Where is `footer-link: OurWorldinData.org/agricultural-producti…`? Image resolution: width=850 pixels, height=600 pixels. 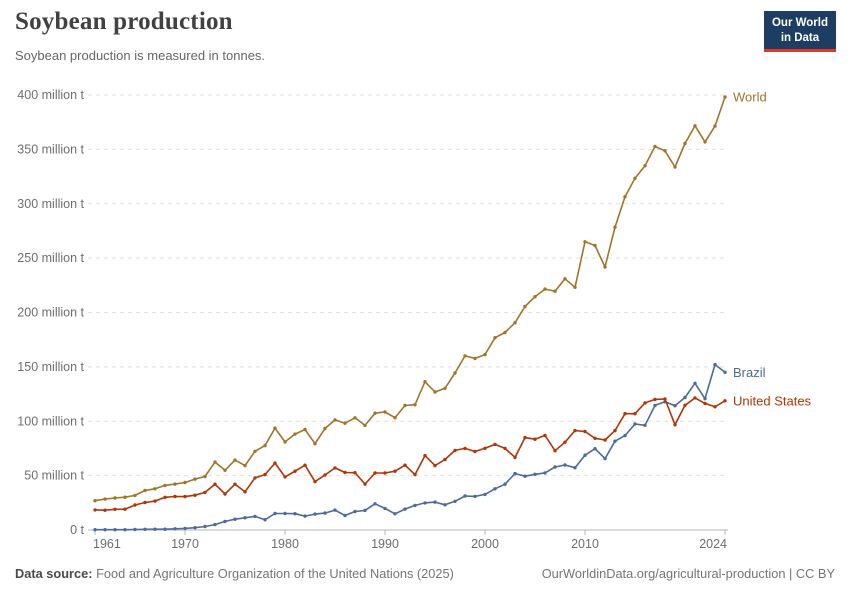 footer-link: OurWorldinData.org/agricultural-producti… is located at coordinates (688, 573).